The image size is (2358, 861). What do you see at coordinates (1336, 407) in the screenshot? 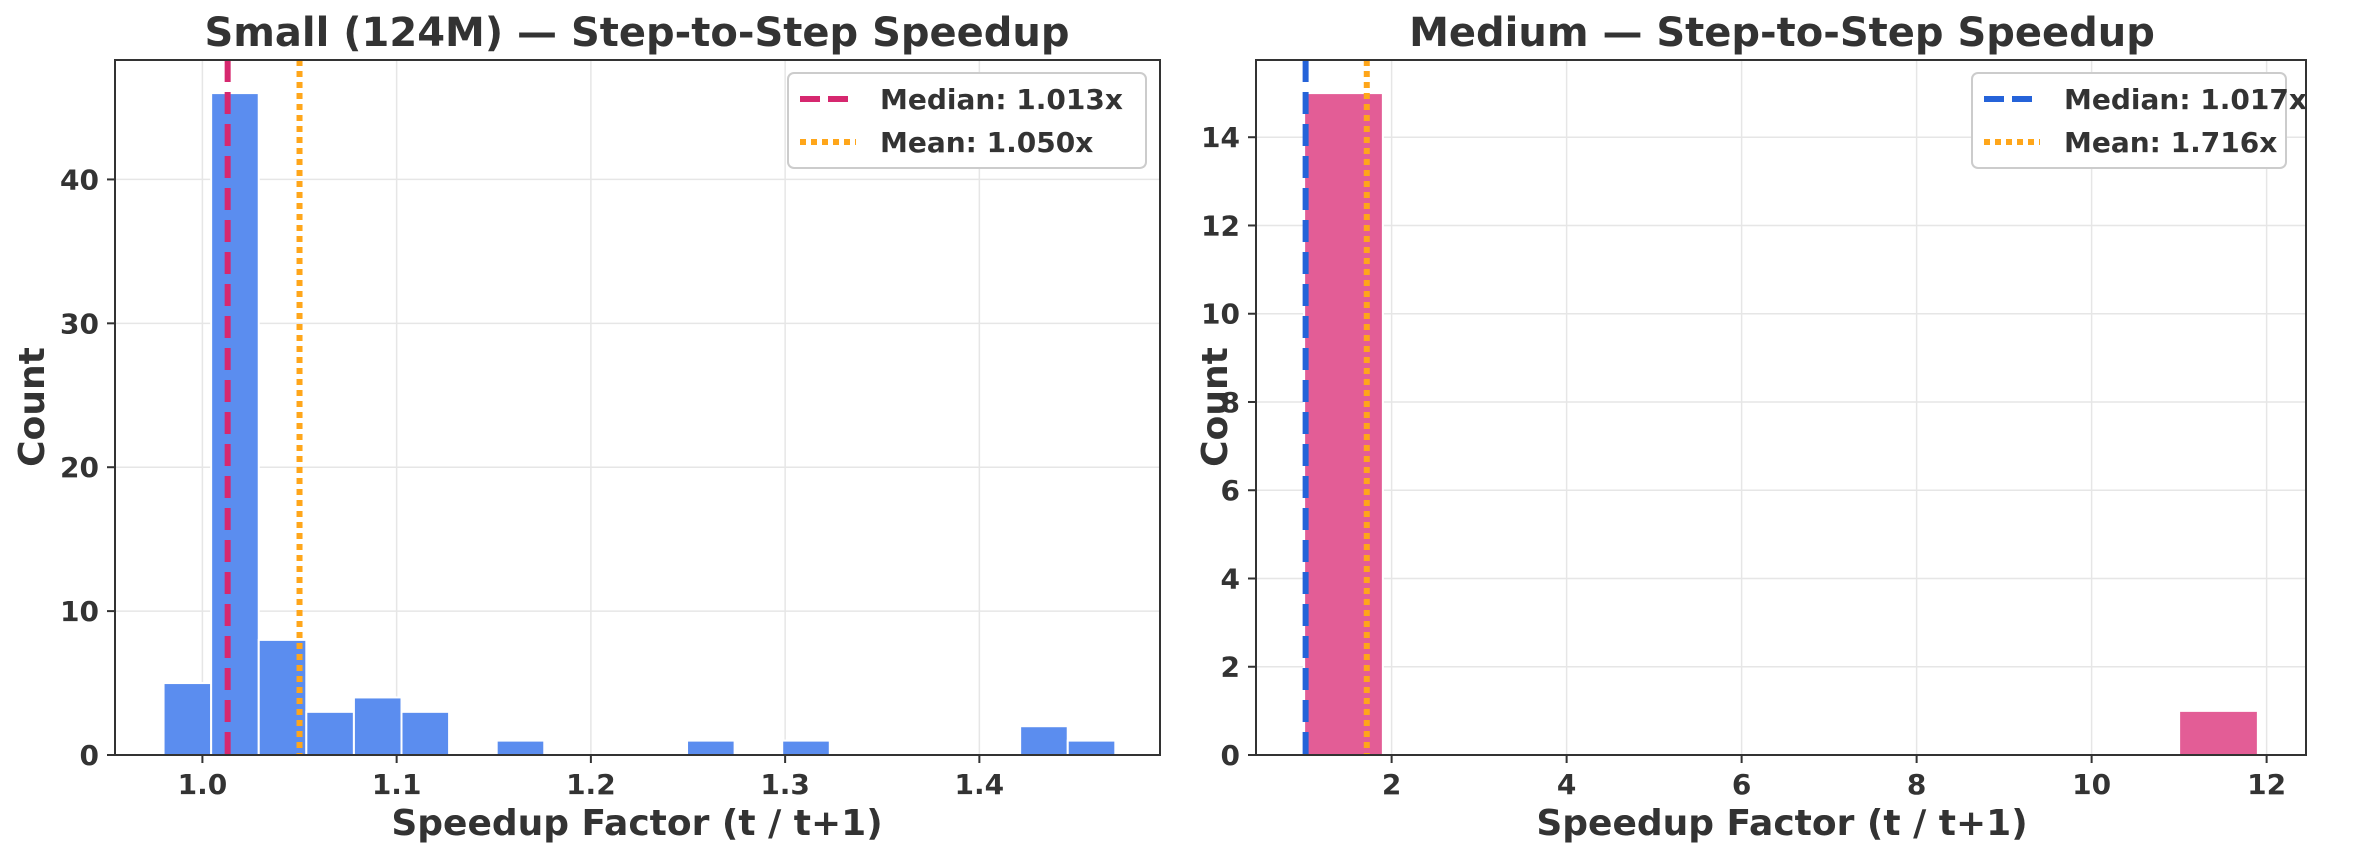
I see `reference-lines-medium` at bounding box center [1336, 407].